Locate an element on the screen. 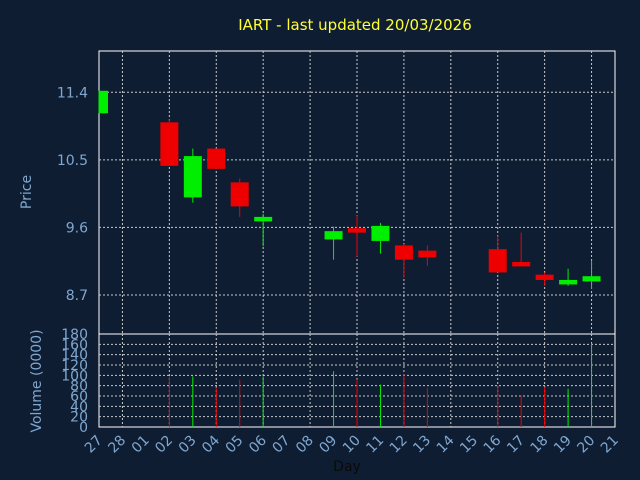  x-tick-label: 17 is located at coordinates (516, 445).